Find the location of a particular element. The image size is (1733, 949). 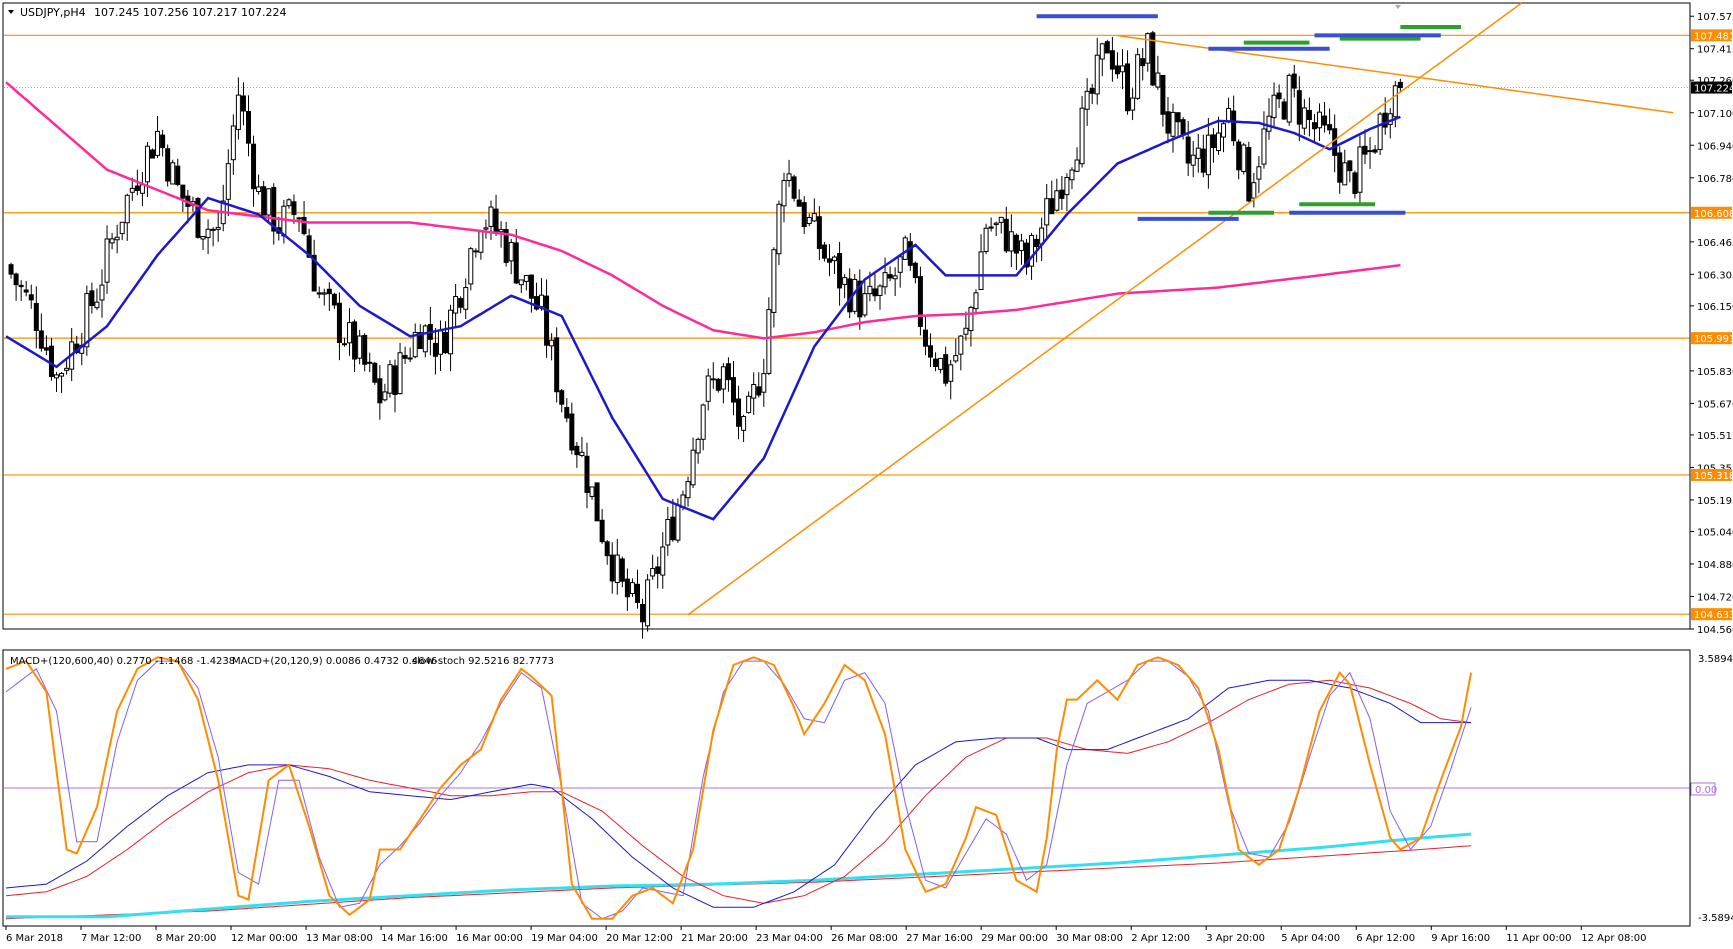

time-tick-label: 20 Mar 12:00 is located at coordinates (639, 938).